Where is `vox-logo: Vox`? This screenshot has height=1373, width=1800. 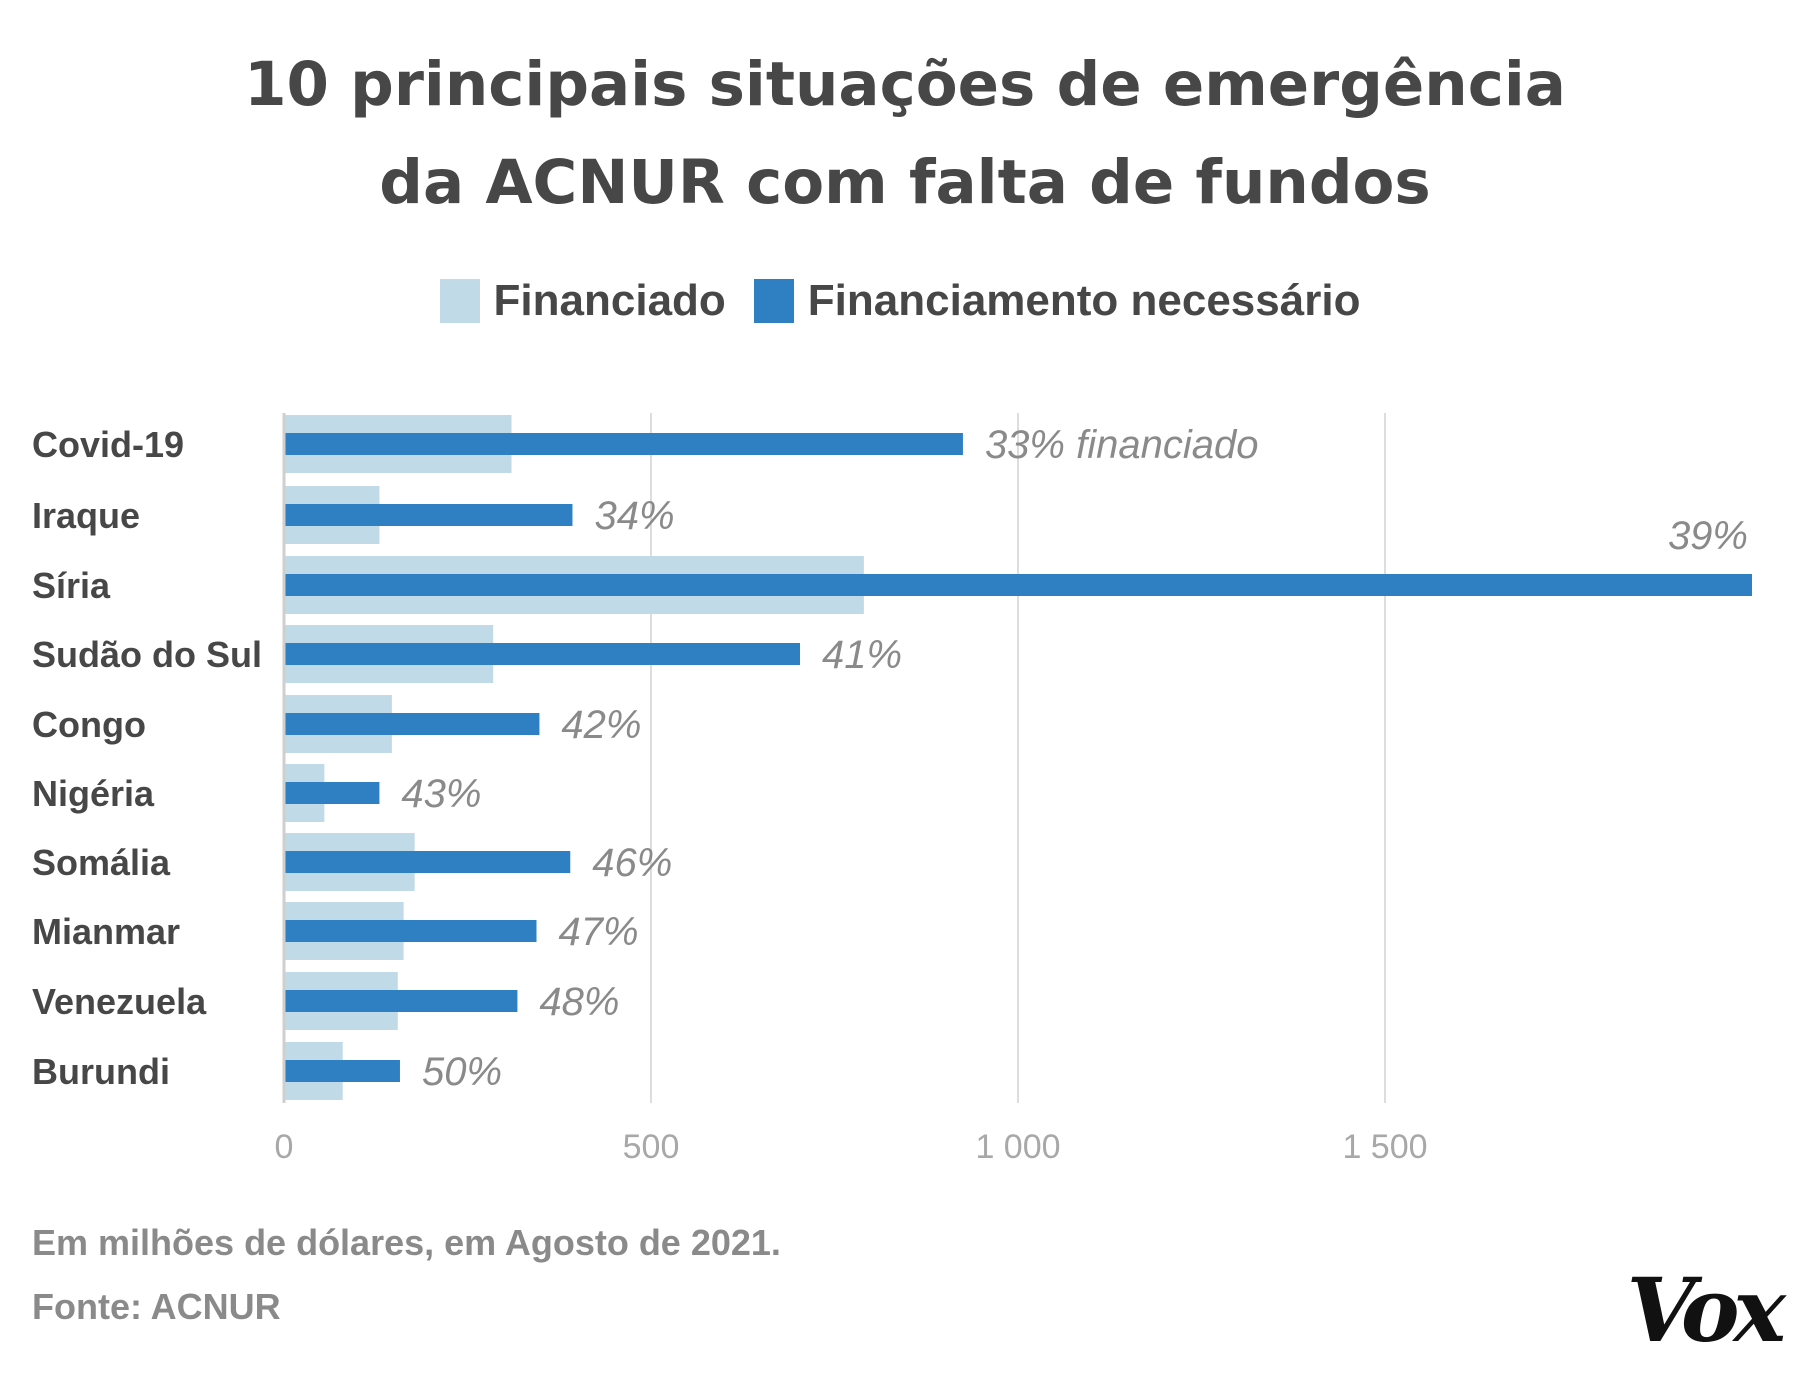 vox-logo: Vox is located at coordinates (1706, 1310).